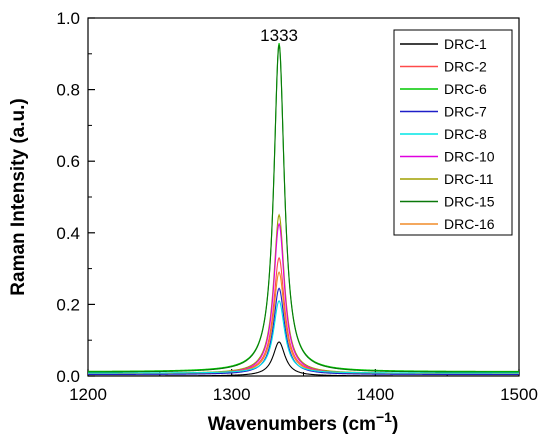 This screenshot has height=444, width=550. What do you see at coordinates (68, 376) in the screenshot?
I see `y-tick-label: 0.0` at bounding box center [68, 376].